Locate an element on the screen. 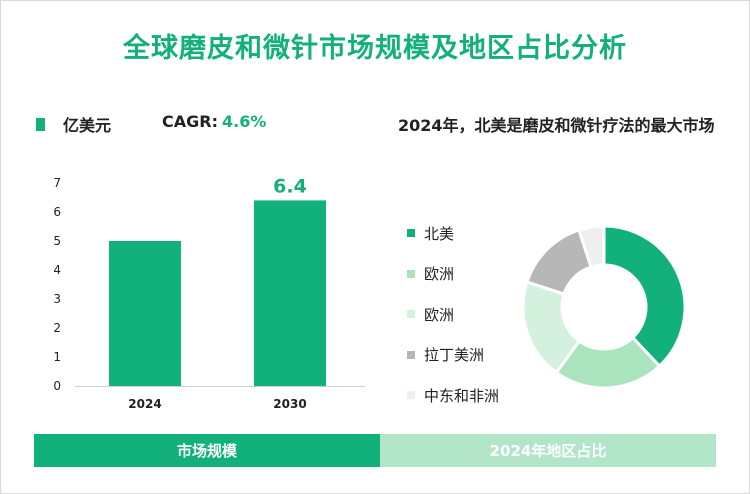 The height and width of the screenshot is (494, 750). y-tick-label: 1 is located at coordinates (57, 357).